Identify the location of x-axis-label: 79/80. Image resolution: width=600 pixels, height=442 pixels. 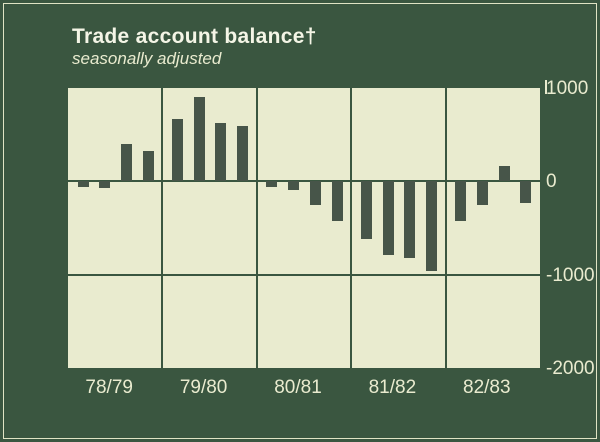
(203, 387).